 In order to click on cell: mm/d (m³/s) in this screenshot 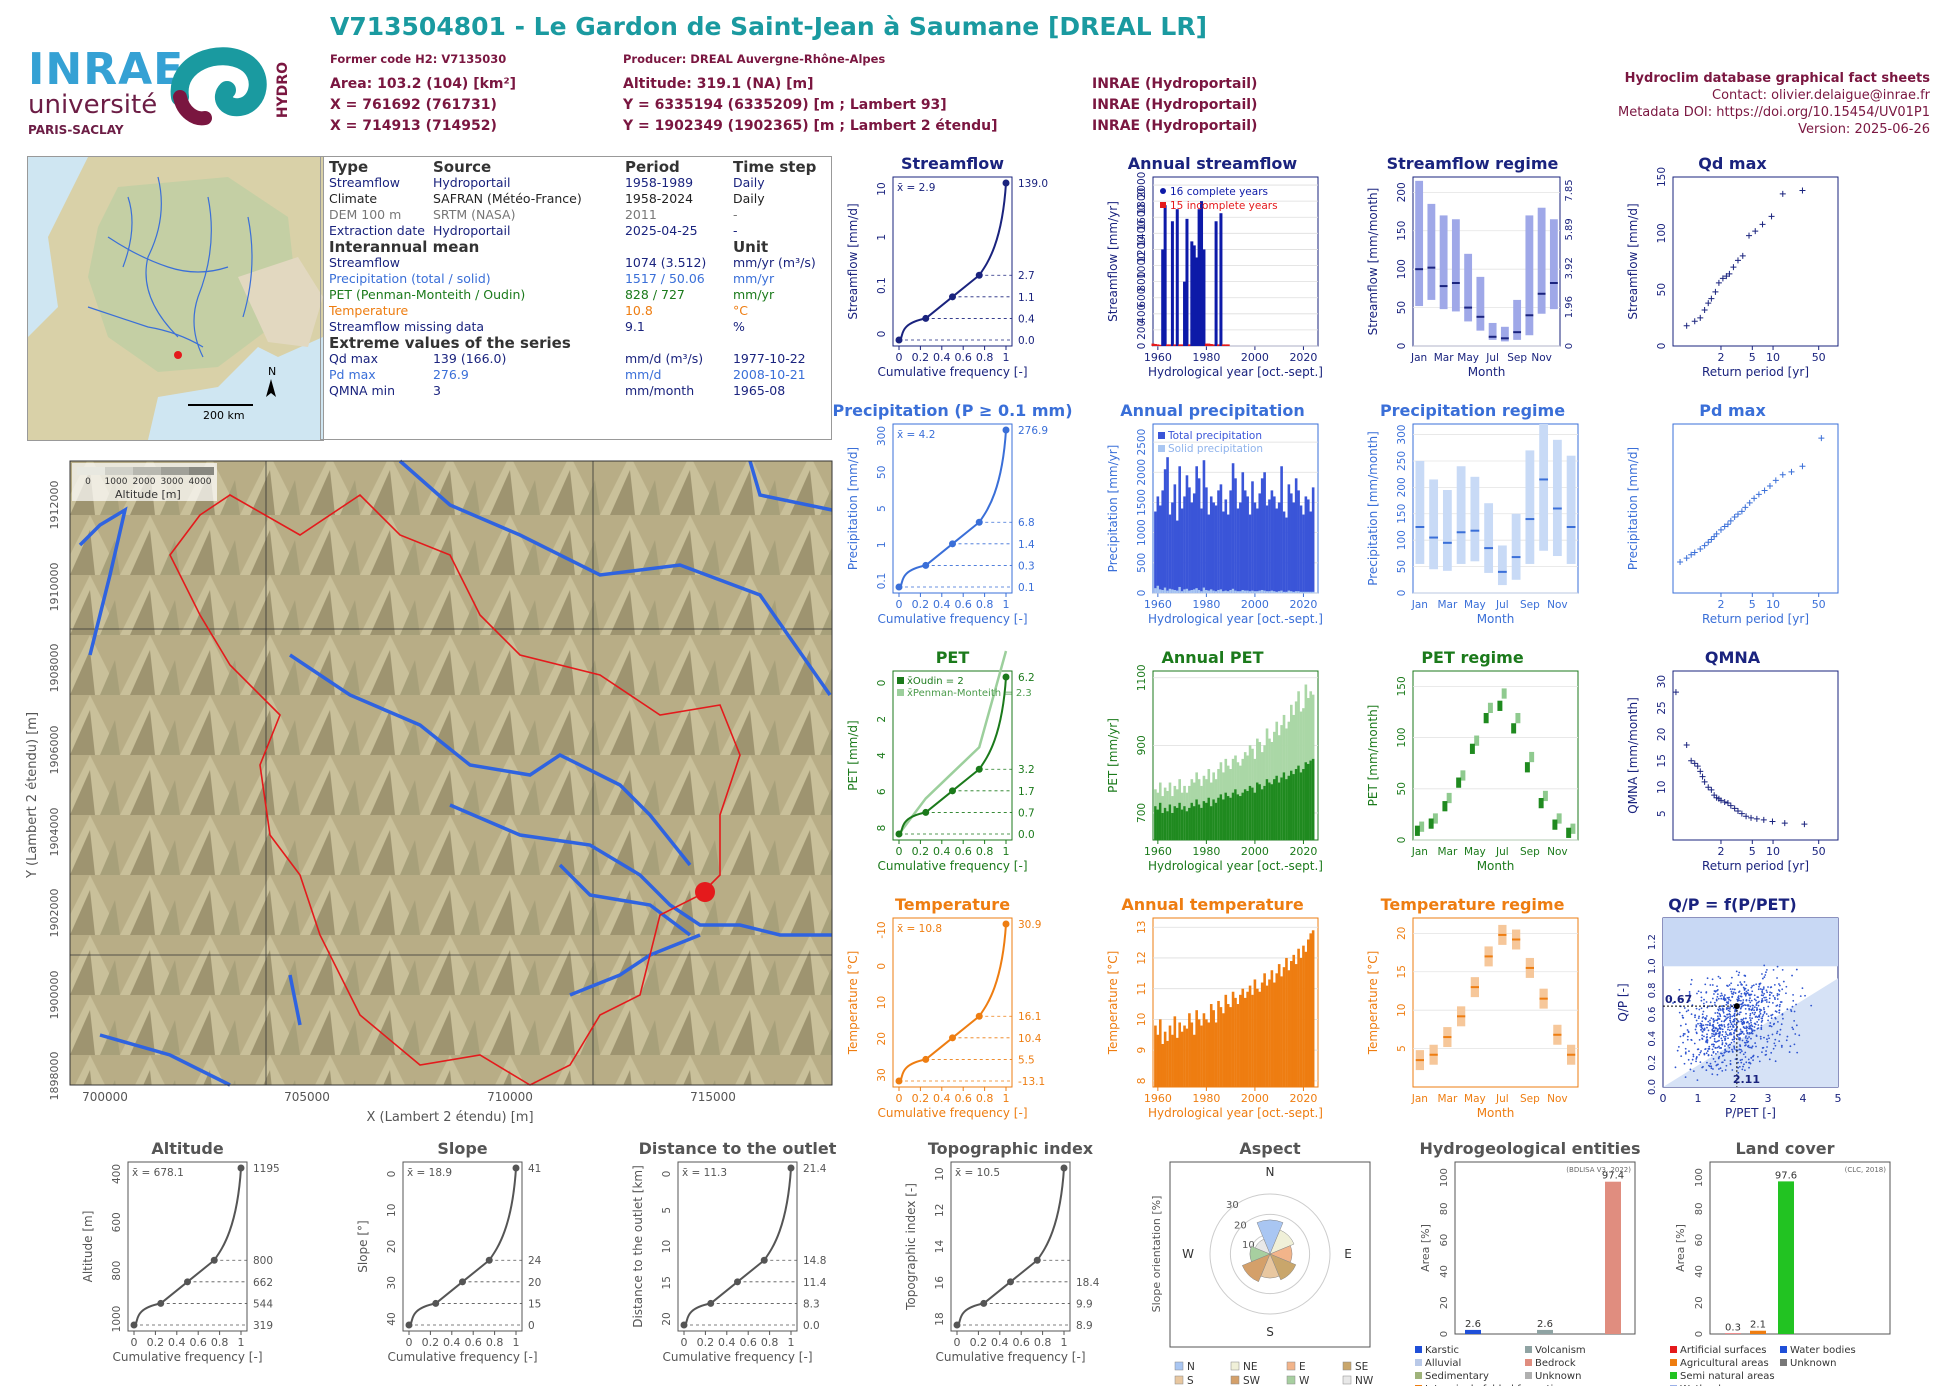, I will do `click(664, 358)`.